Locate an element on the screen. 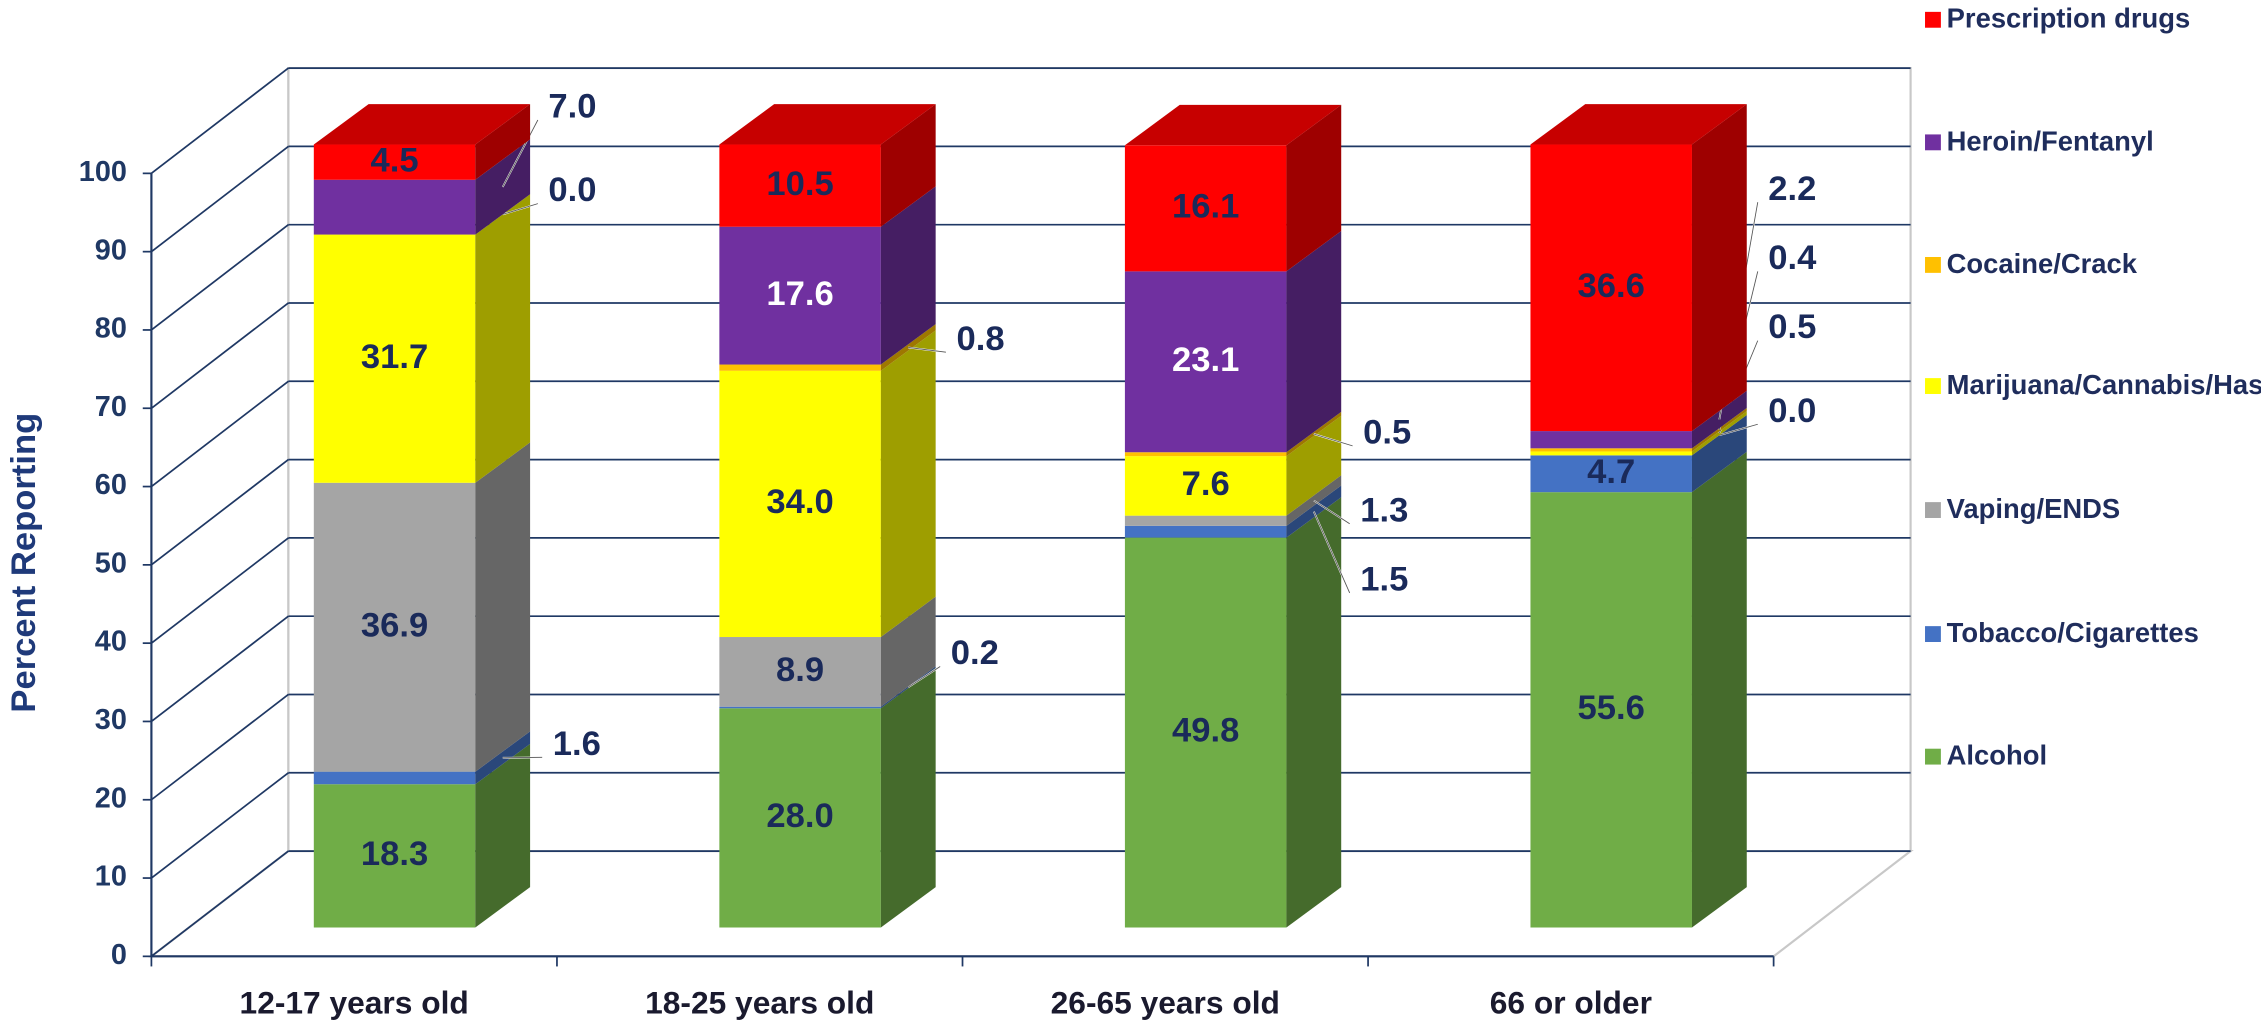  value-label: 1.3 is located at coordinates (1384, 510).